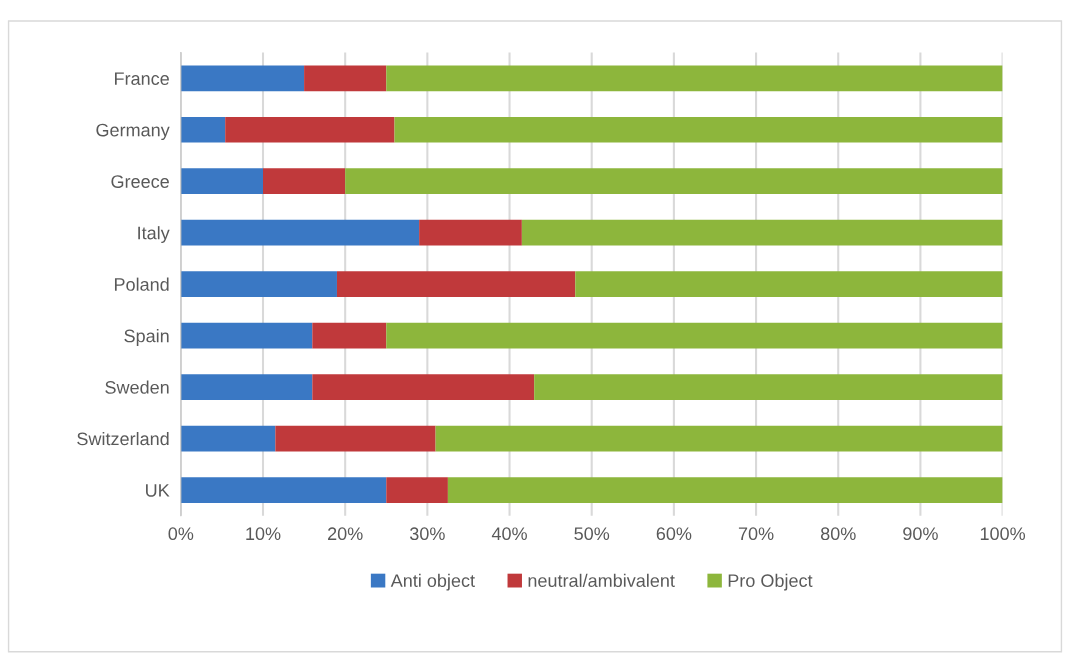 The height and width of the screenshot is (657, 1070). What do you see at coordinates (123, 439) in the screenshot?
I see `y-tick-label: Switzerland` at bounding box center [123, 439].